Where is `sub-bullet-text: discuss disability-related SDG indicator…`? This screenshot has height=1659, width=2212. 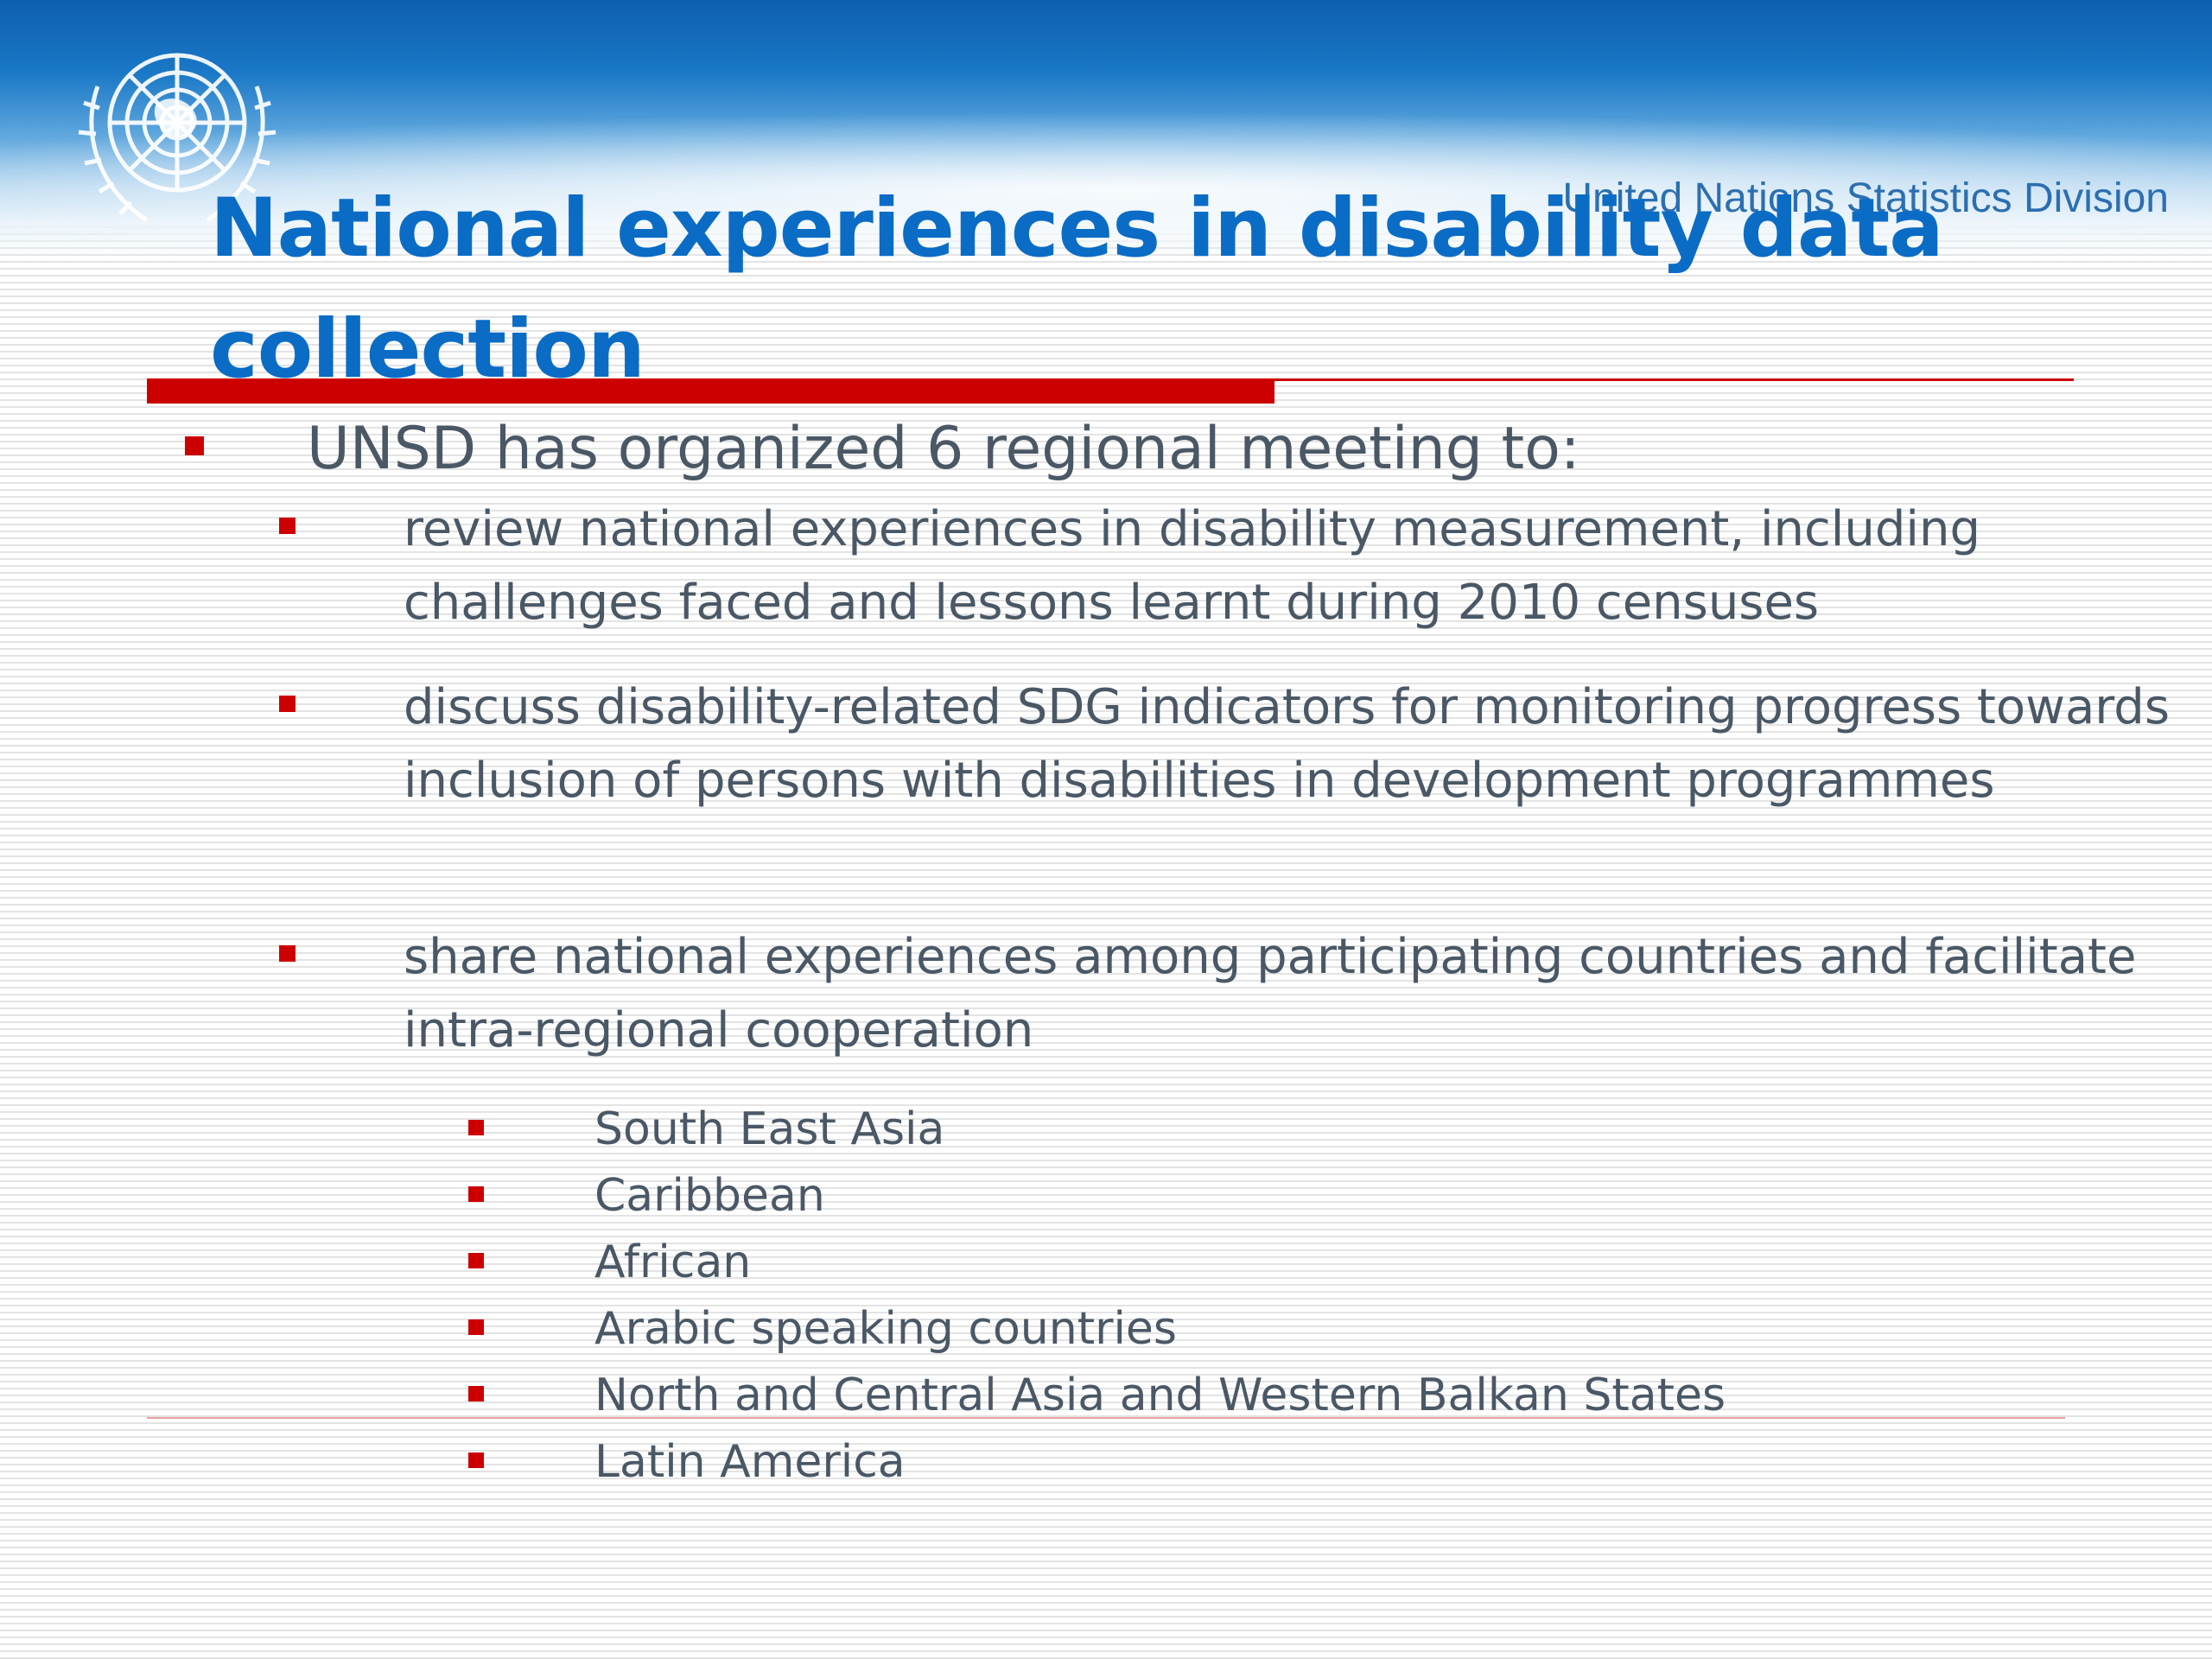 sub-bullet-text: discuss disability-related SDG indicator… is located at coordinates (1287, 744).